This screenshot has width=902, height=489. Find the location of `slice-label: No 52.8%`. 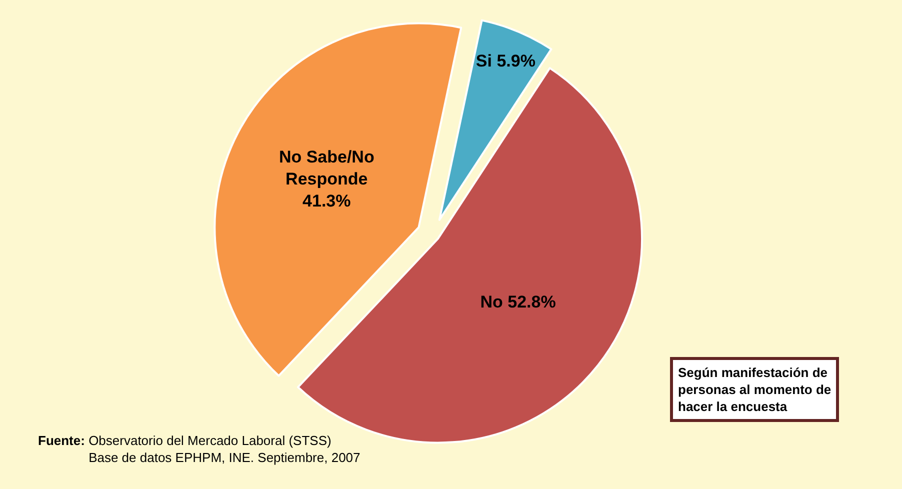

slice-label: No 52.8% is located at coordinates (518, 302).